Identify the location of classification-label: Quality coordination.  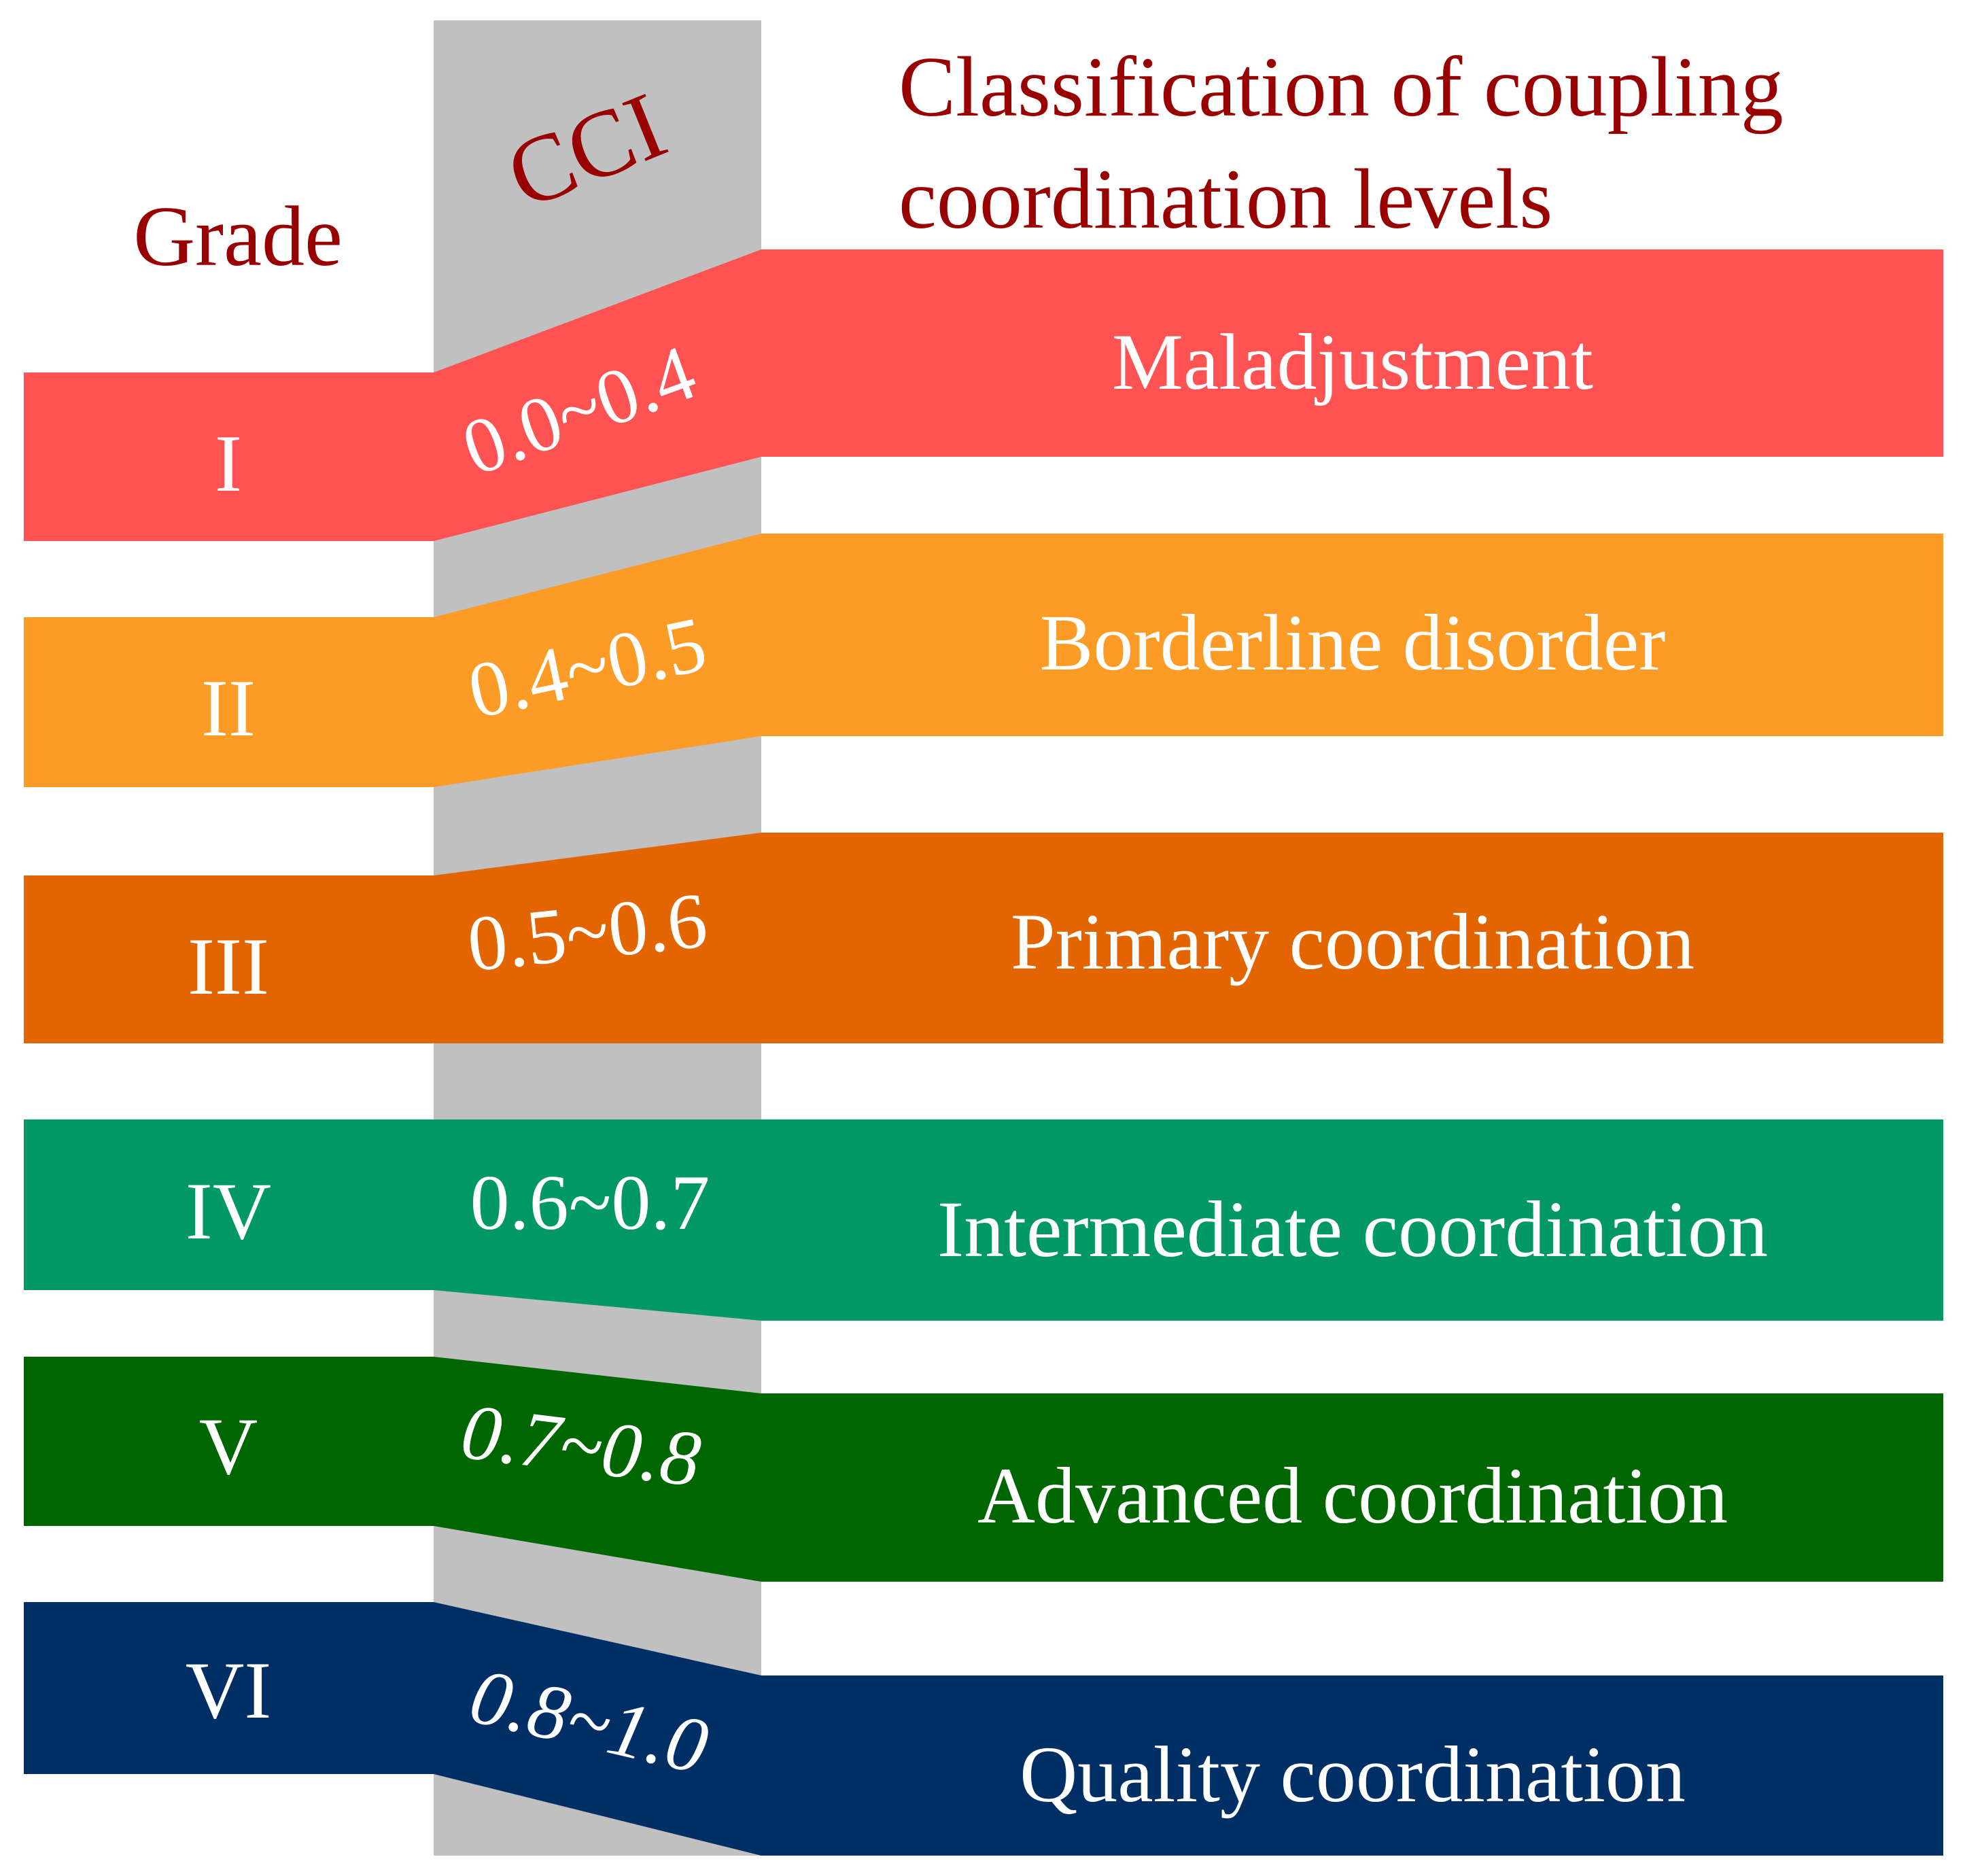
(1353, 1774).